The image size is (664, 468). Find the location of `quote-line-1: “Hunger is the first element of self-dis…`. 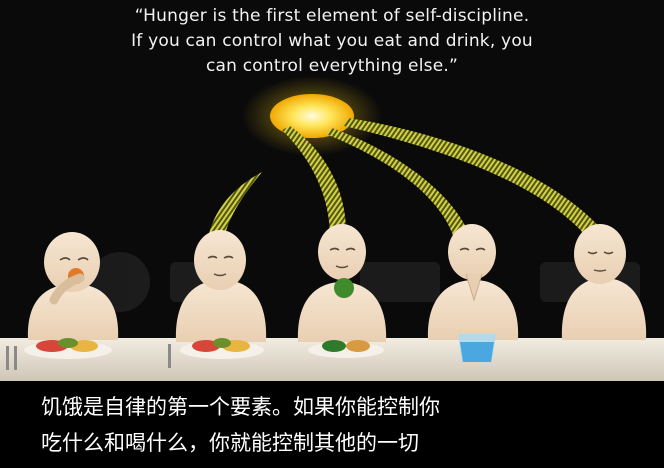

quote-line-1: “Hunger is the first element of self-dis… is located at coordinates (332, 16).